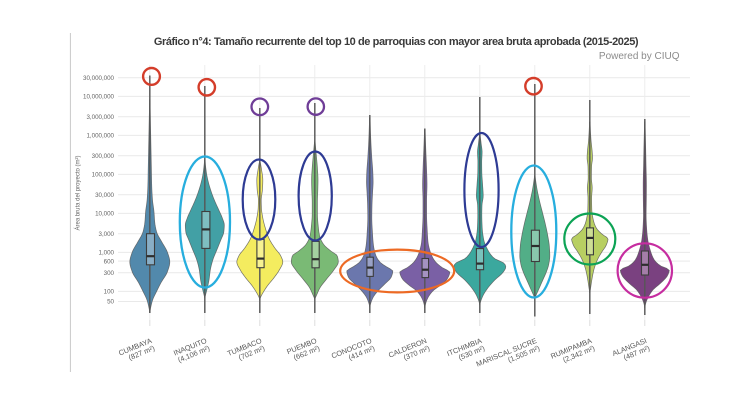 This screenshot has width=750, height=400. What do you see at coordinates (78, 192) in the screenshot?
I see `svg-text: Área bruta del proyecto (m²)` at bounding box center [78, 192].